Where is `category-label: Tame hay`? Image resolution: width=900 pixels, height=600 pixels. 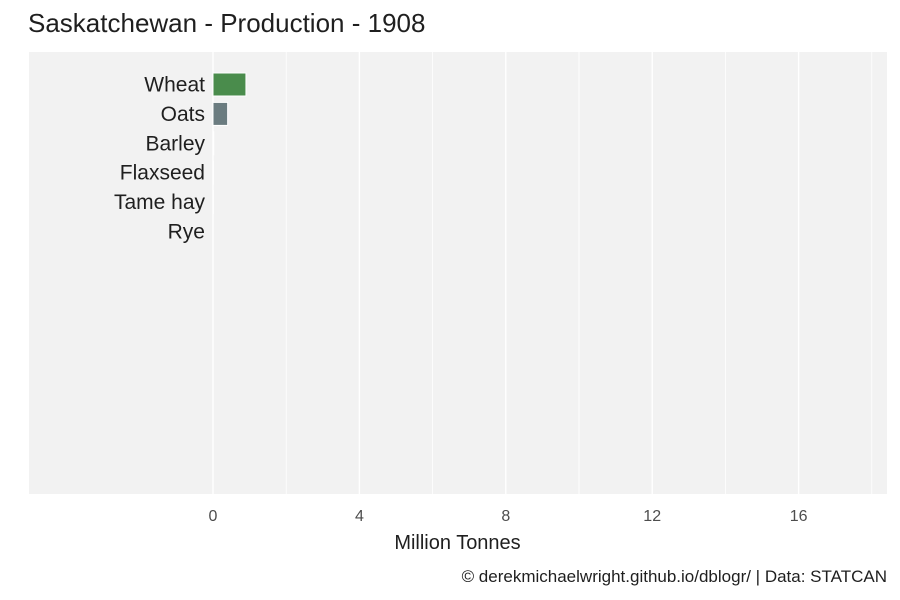 category-label: Tame hay is located at coordinates (160, 202).